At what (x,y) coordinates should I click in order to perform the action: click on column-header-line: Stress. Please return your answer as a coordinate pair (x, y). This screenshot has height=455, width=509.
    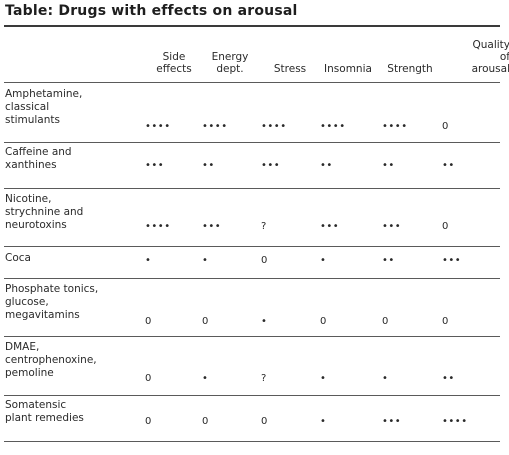
    Looking at the image, I should click on (290, 69).